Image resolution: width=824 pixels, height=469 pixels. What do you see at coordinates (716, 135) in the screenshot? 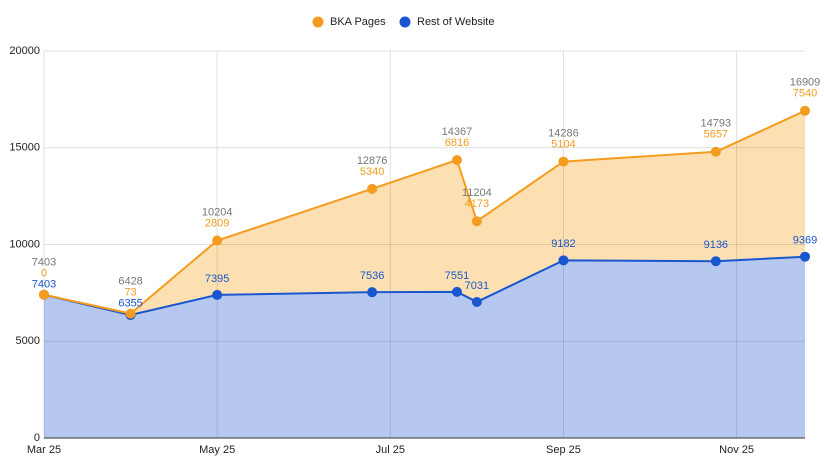
I see `data-label: 5657` at bounding box center [716, 135].